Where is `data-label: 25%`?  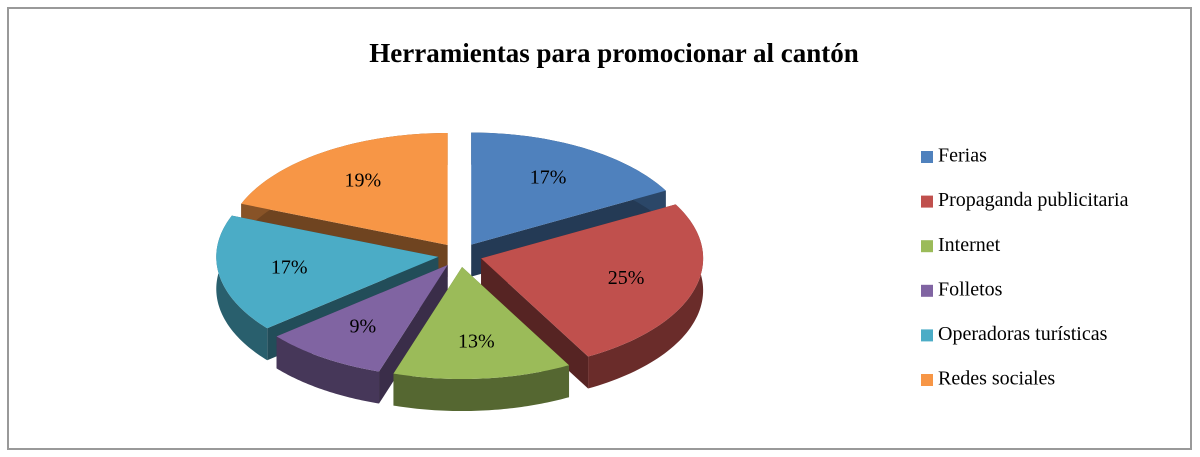 data-label: 25% is located at coordinates (626, 278).